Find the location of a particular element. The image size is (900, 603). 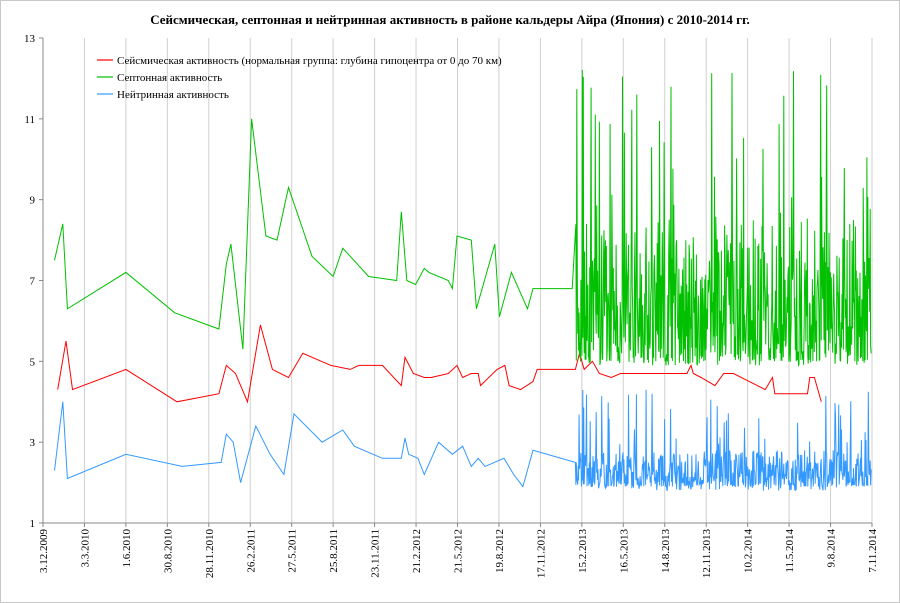

y-tick-label: 5 is located at coordinates (33, 362).